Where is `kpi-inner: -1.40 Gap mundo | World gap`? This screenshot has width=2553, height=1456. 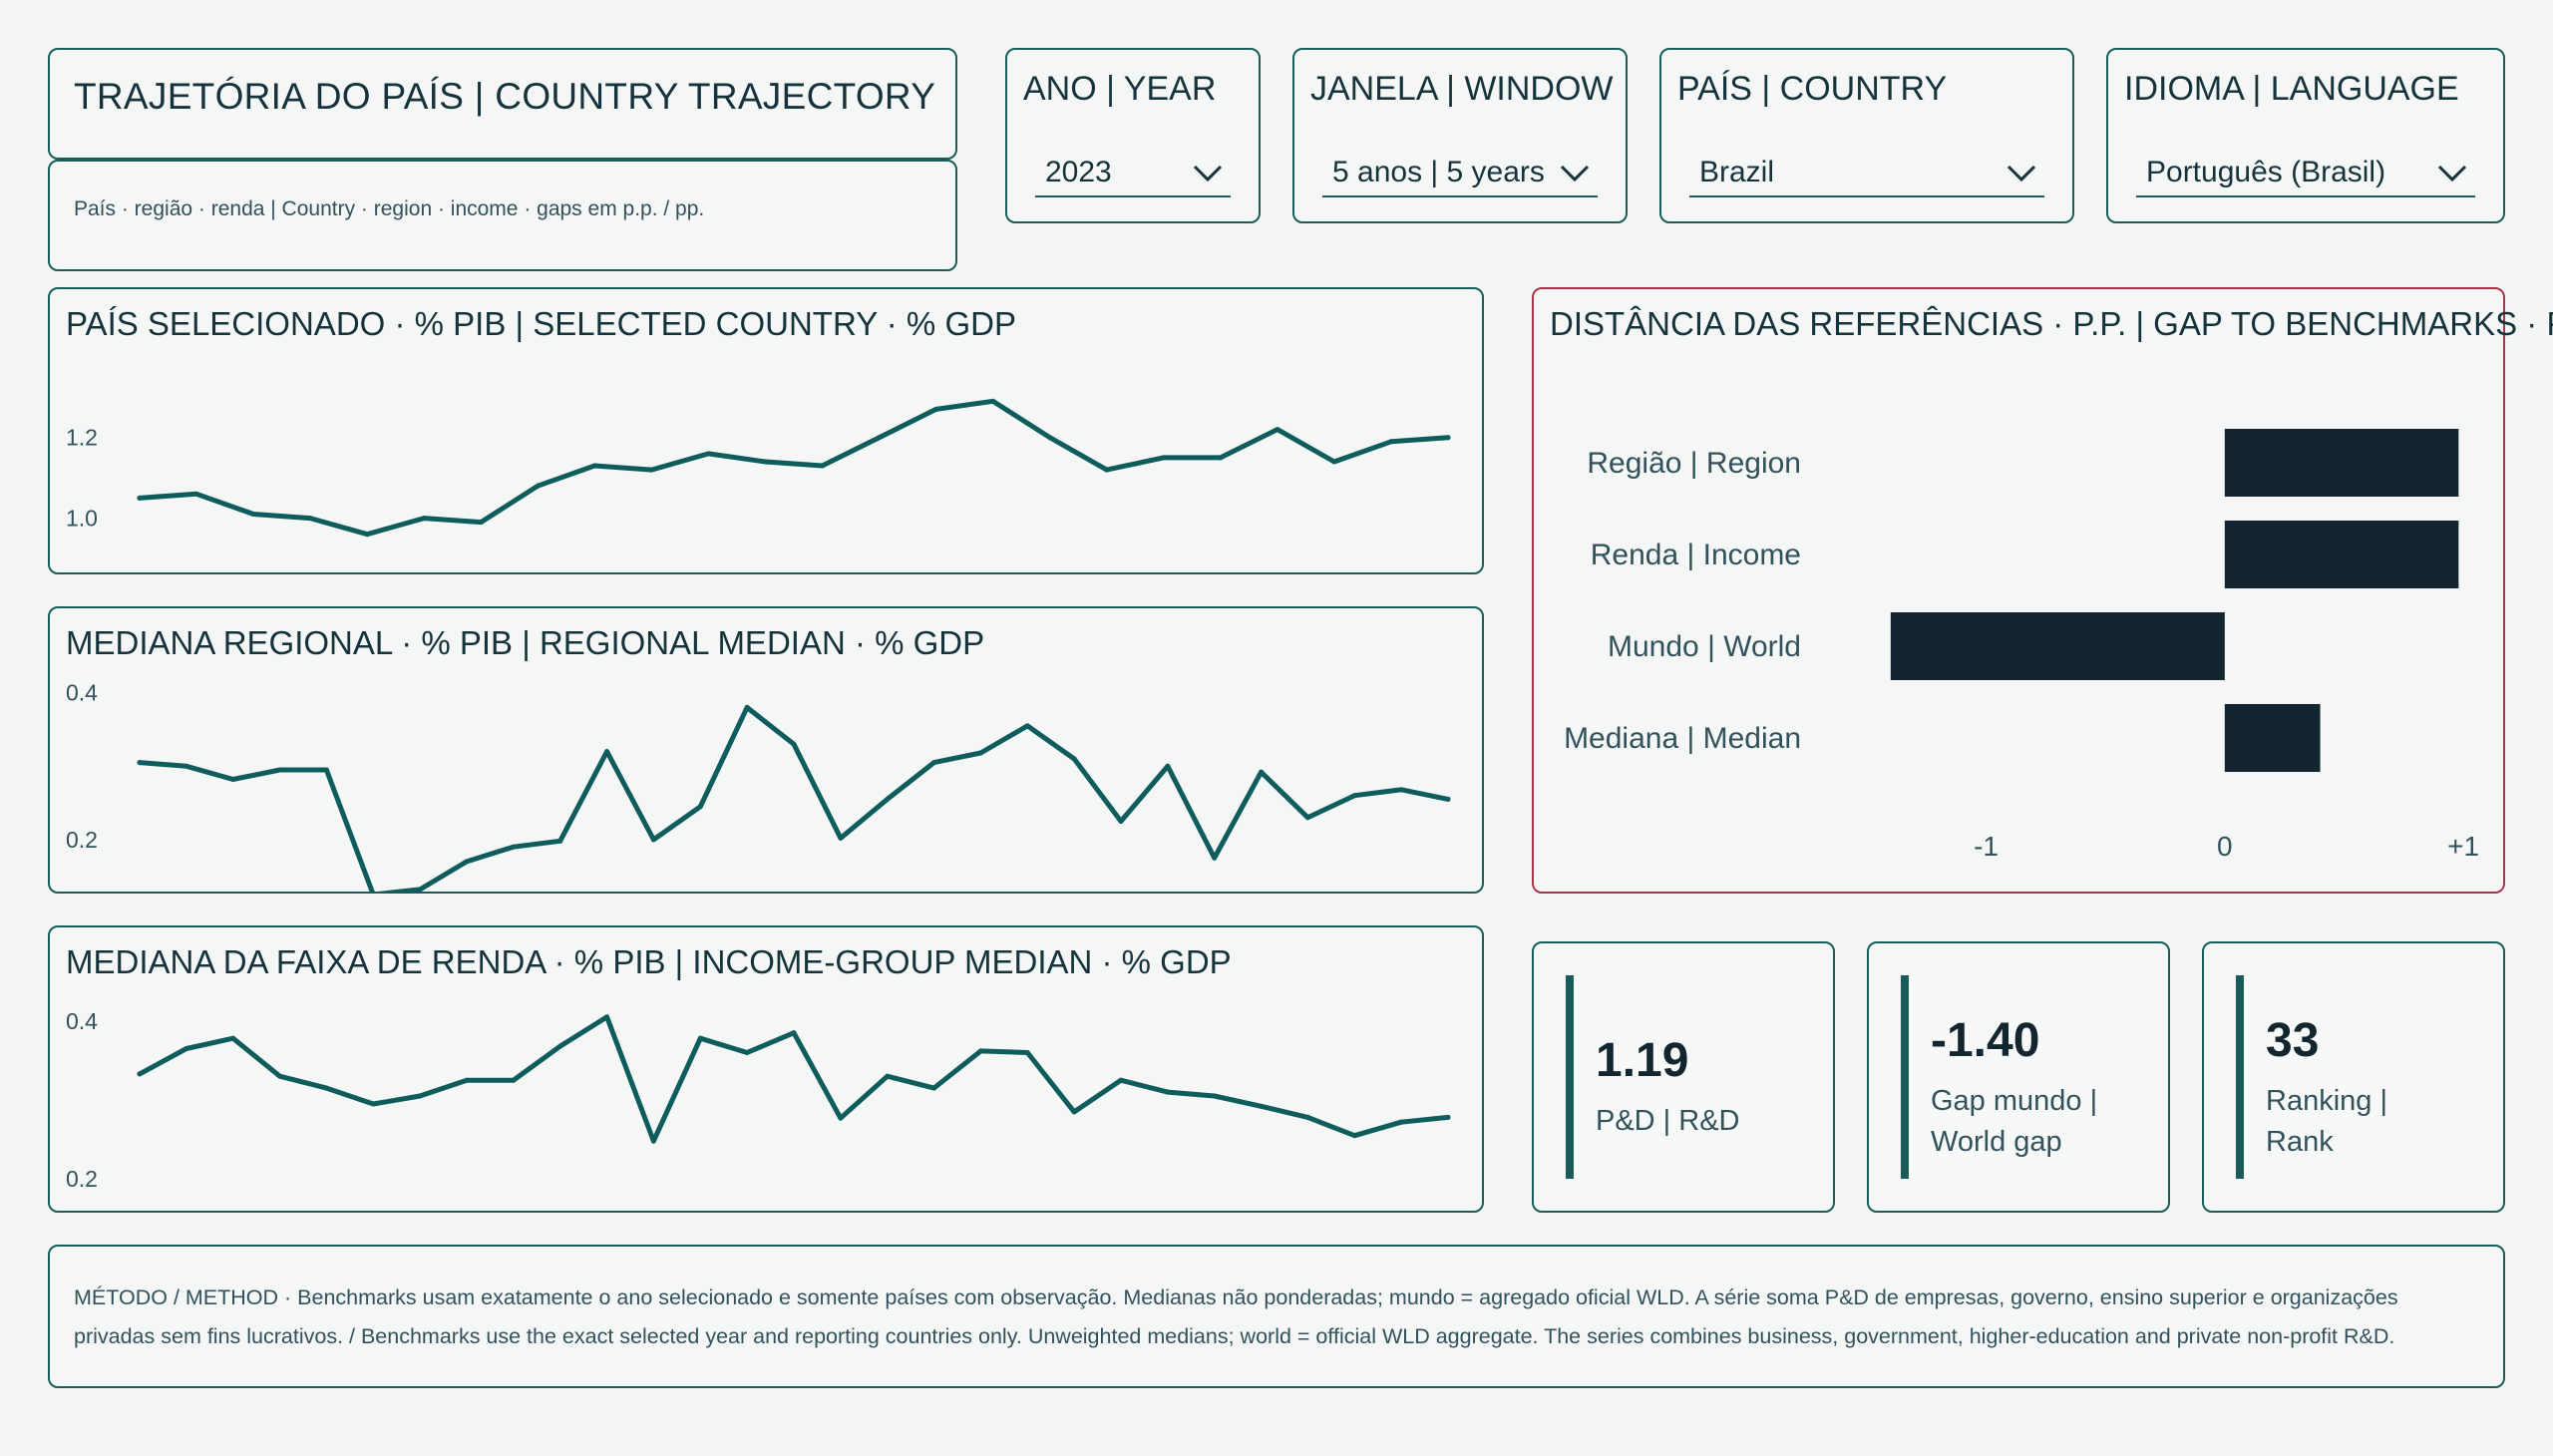 kpi-inner: -1.40 Gap mundo | World gap is located at coordinates (2019, 1077).